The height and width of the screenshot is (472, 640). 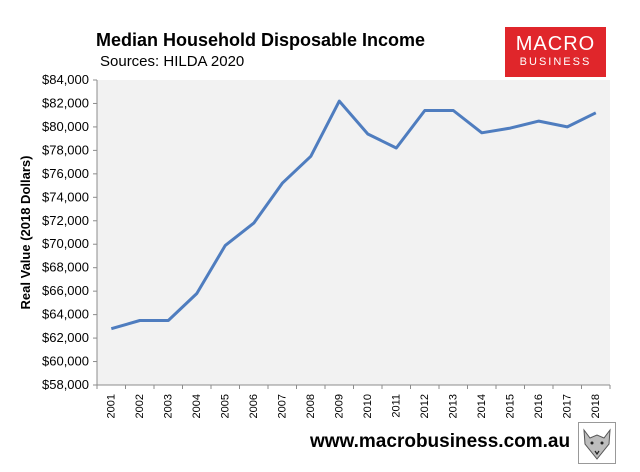 I want to click on x-tick-label: 2016, so click(x=539, y=406).